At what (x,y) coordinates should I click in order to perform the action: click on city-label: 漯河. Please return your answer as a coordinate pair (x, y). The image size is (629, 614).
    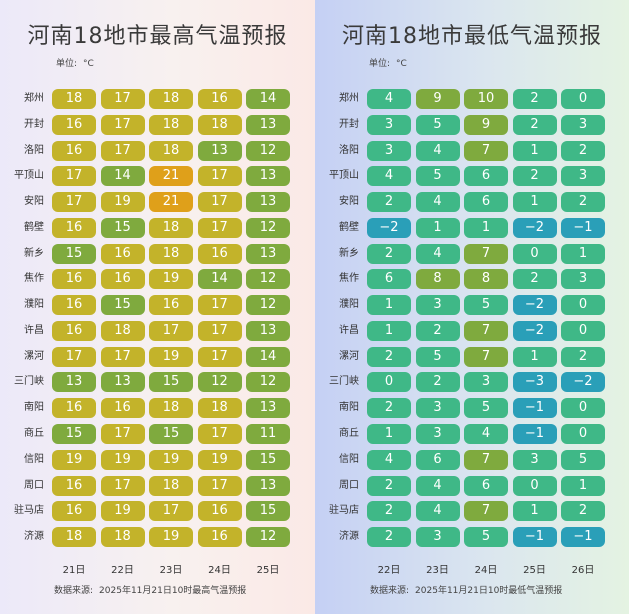
    Looking at the image, I should click on (349, 356).